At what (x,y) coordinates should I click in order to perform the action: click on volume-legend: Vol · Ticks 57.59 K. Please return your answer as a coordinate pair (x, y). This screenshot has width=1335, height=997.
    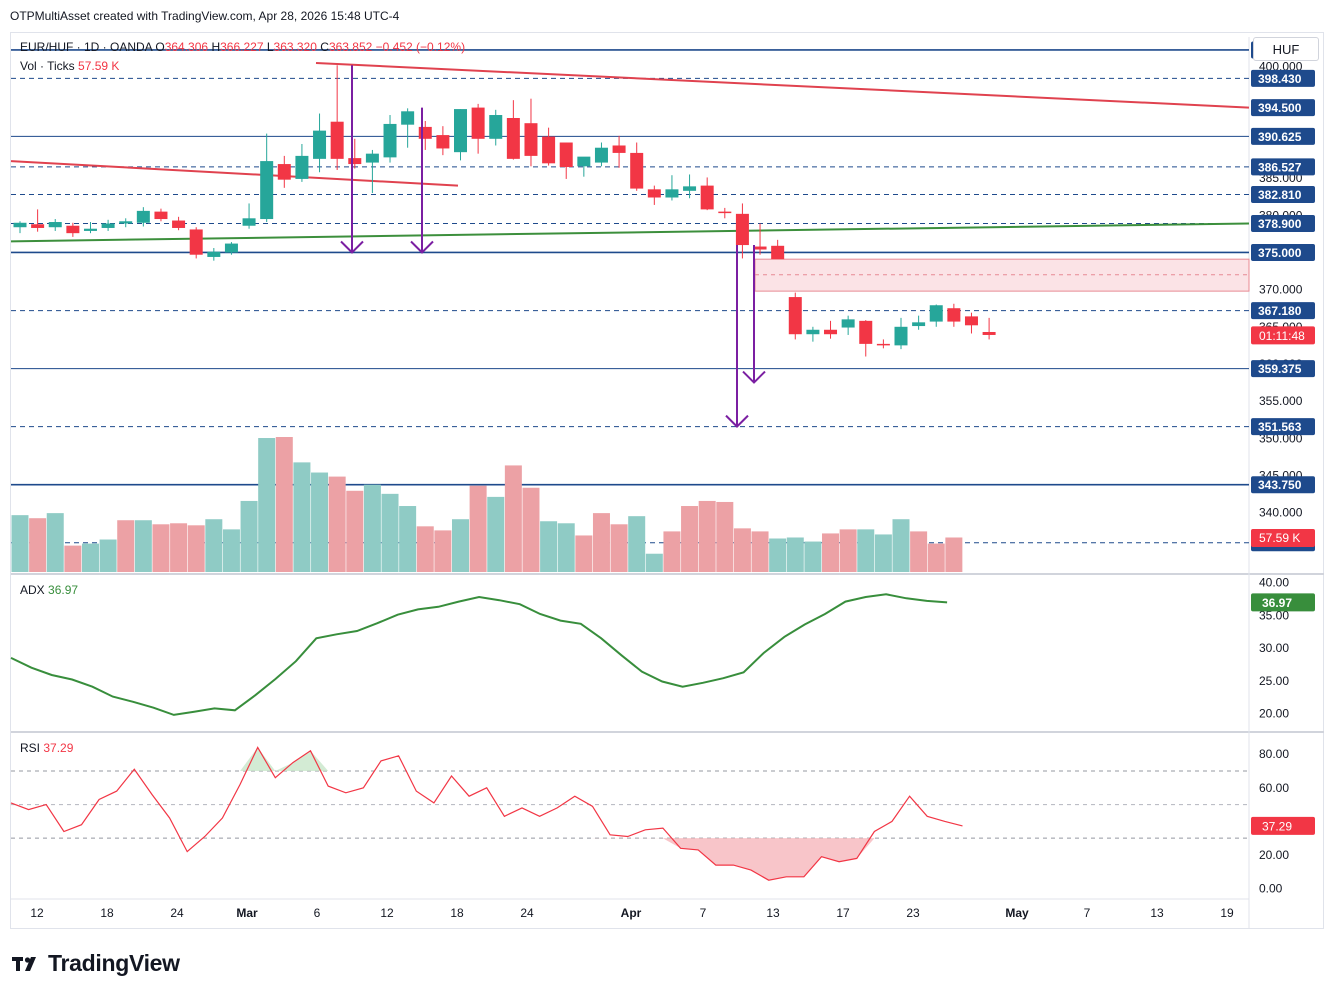
    Looking at the image, I should click on (69, 66).